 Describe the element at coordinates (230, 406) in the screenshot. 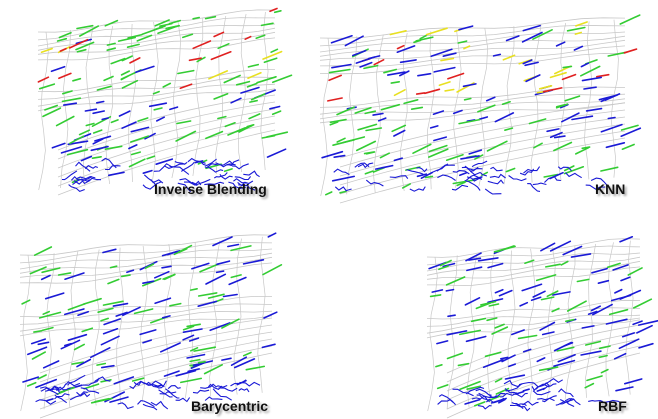

I see `label-barycentric: Barycentric` at that location.